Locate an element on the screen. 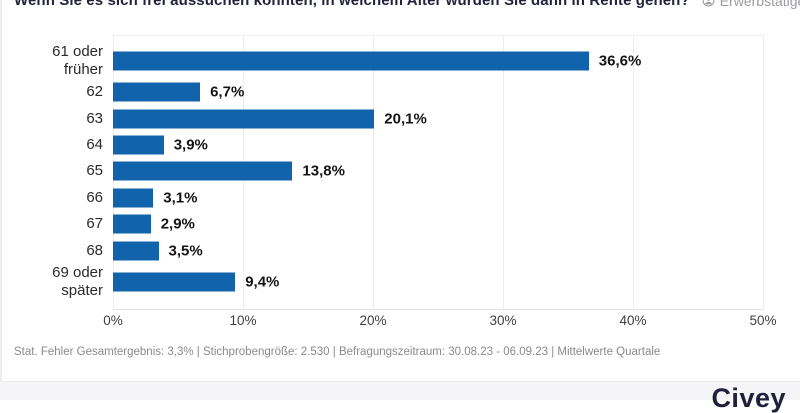  value-label: 3,1% is located at coordinates (180, 198).